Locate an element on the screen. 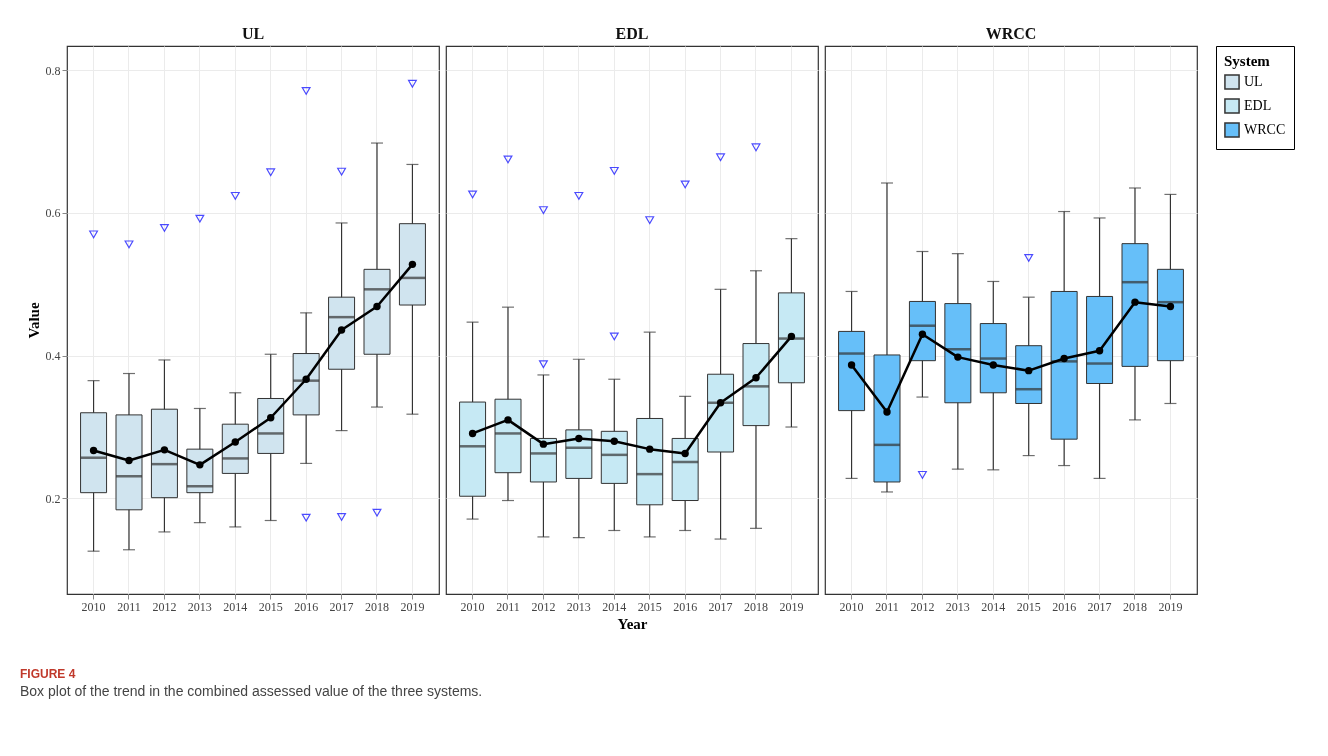 Image resolution: width=1328 pixels, height=756 pixels. y-axis-title: Value is located at coordinates (33, 320).